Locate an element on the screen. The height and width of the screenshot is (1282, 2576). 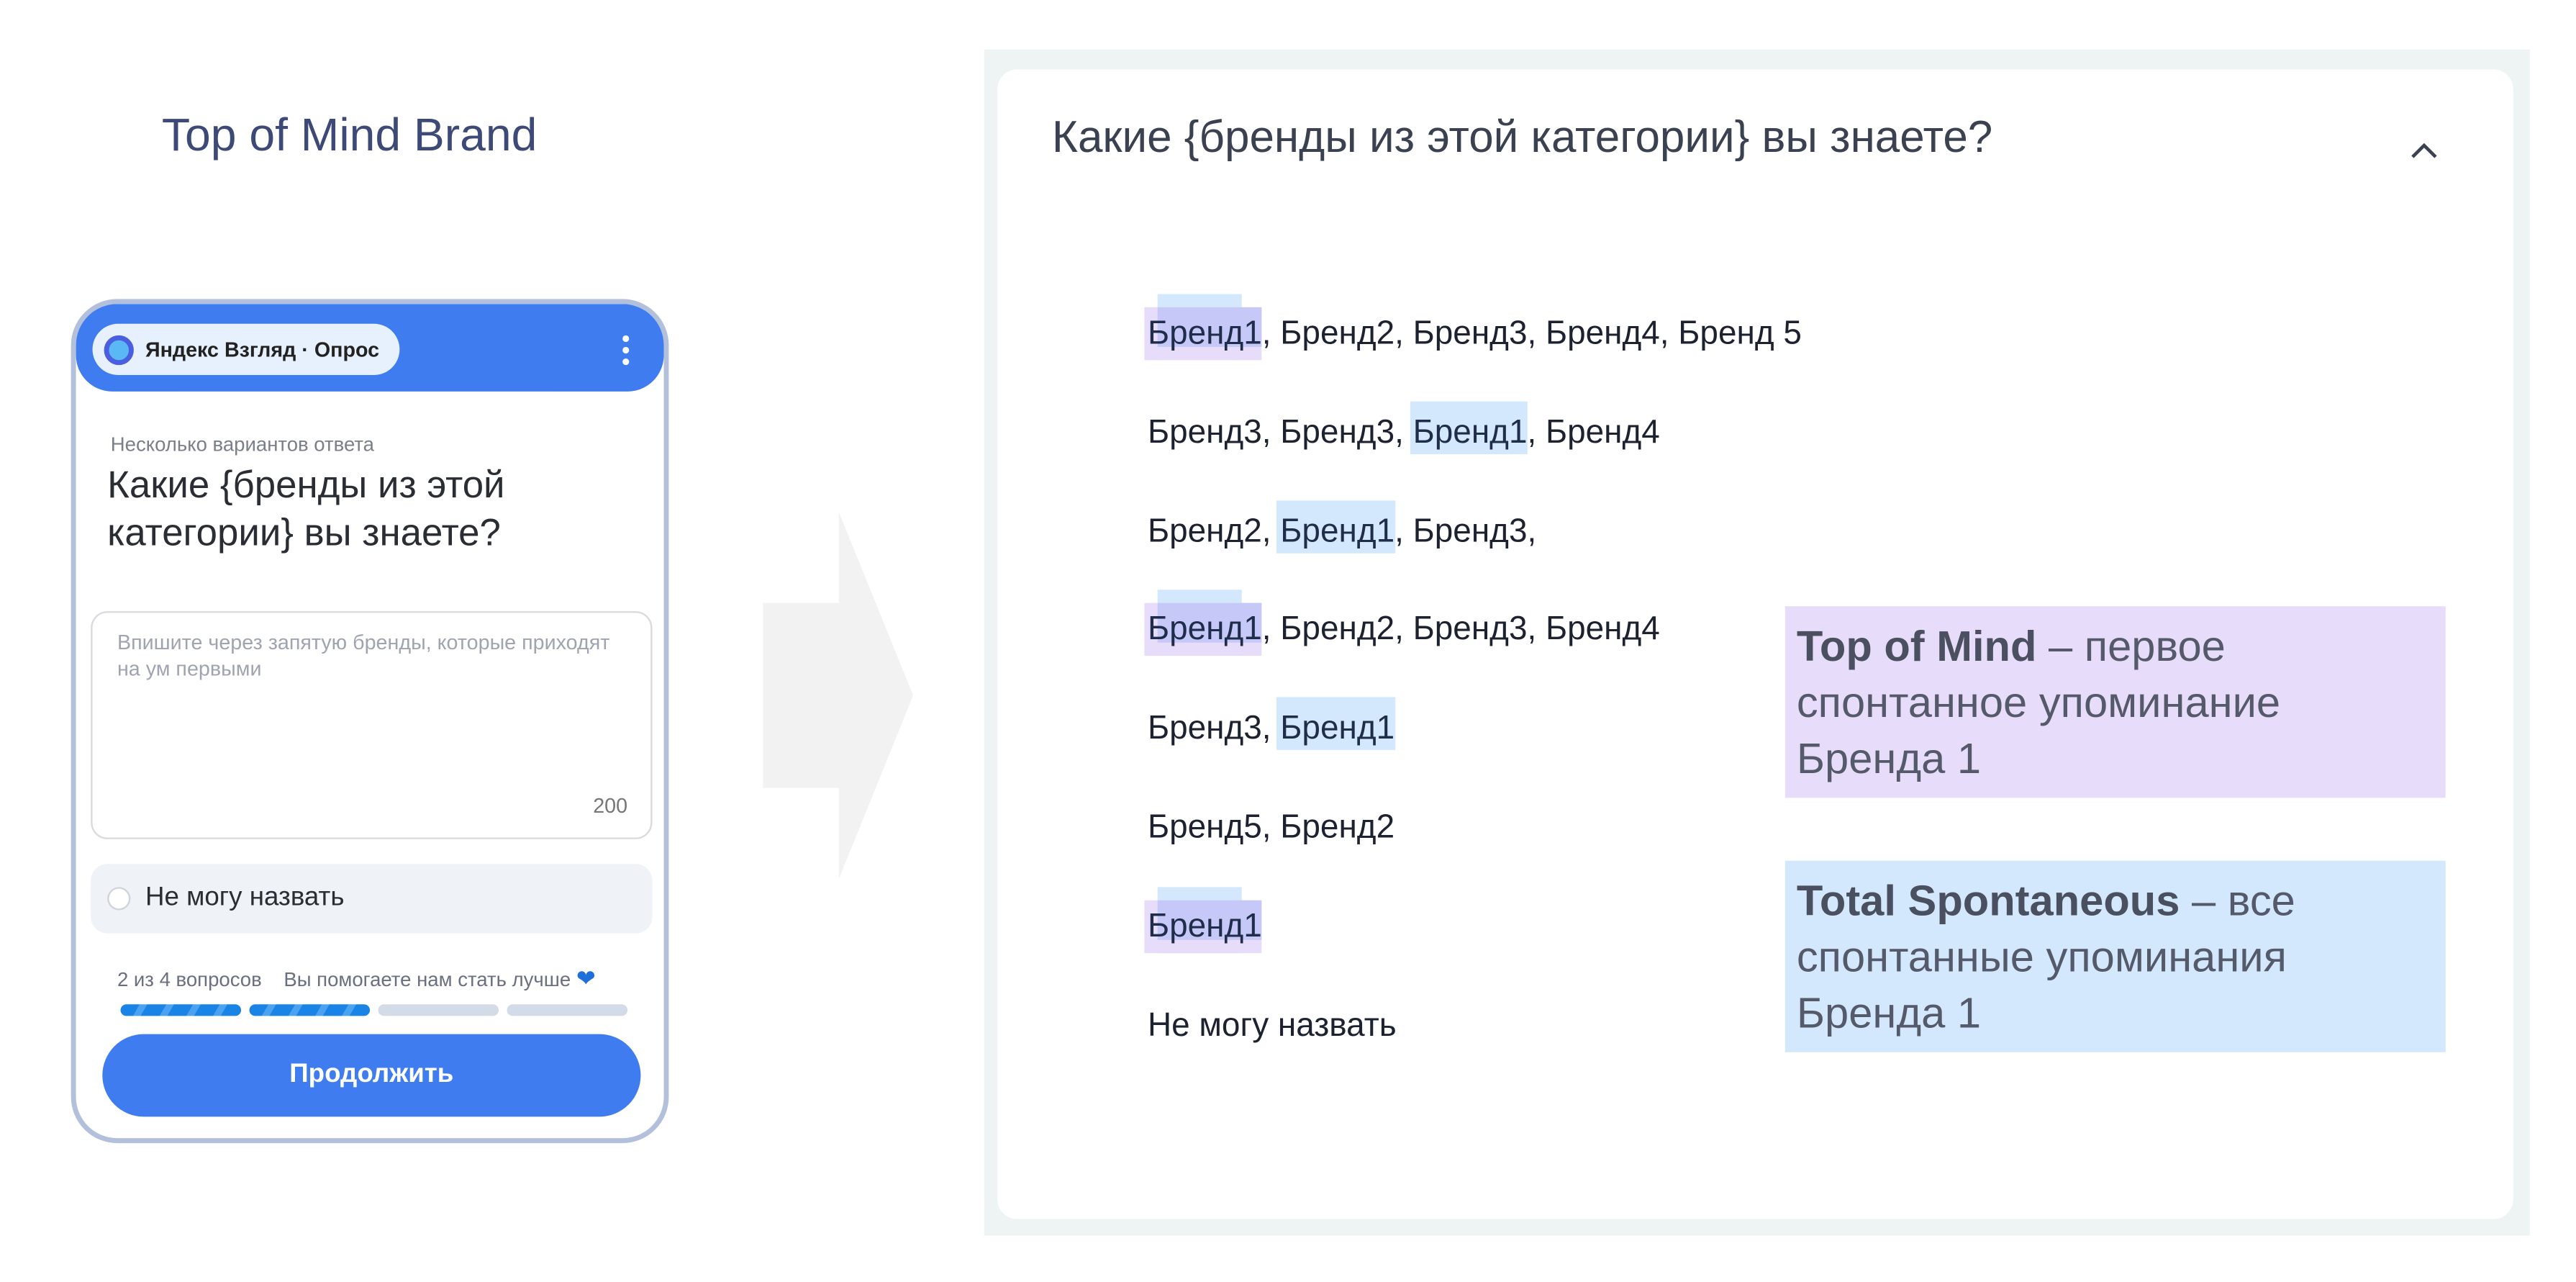
answer-row: Бренд1 is located at coordinates (1203, 919).